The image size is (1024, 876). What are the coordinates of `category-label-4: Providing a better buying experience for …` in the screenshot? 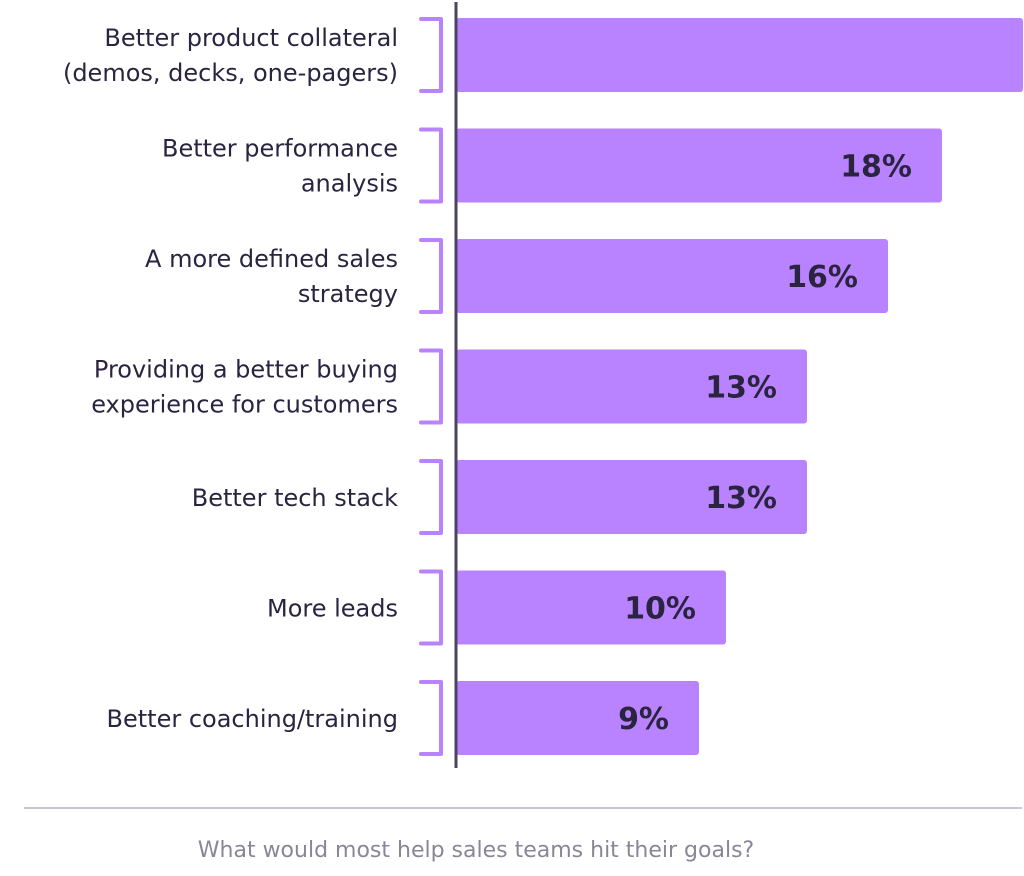 It's located at (244, 387).